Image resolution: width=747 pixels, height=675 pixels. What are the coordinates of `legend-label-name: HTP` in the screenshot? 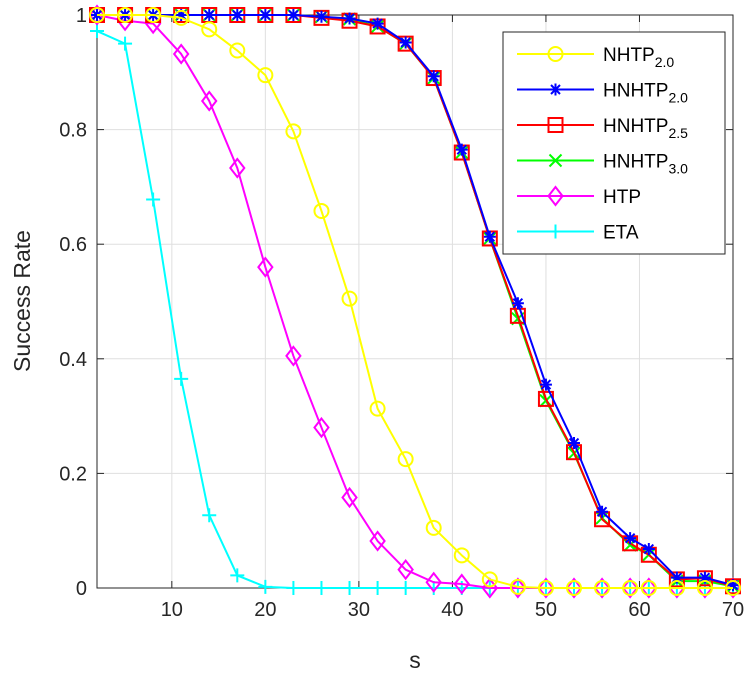 It's located at (622, 197).